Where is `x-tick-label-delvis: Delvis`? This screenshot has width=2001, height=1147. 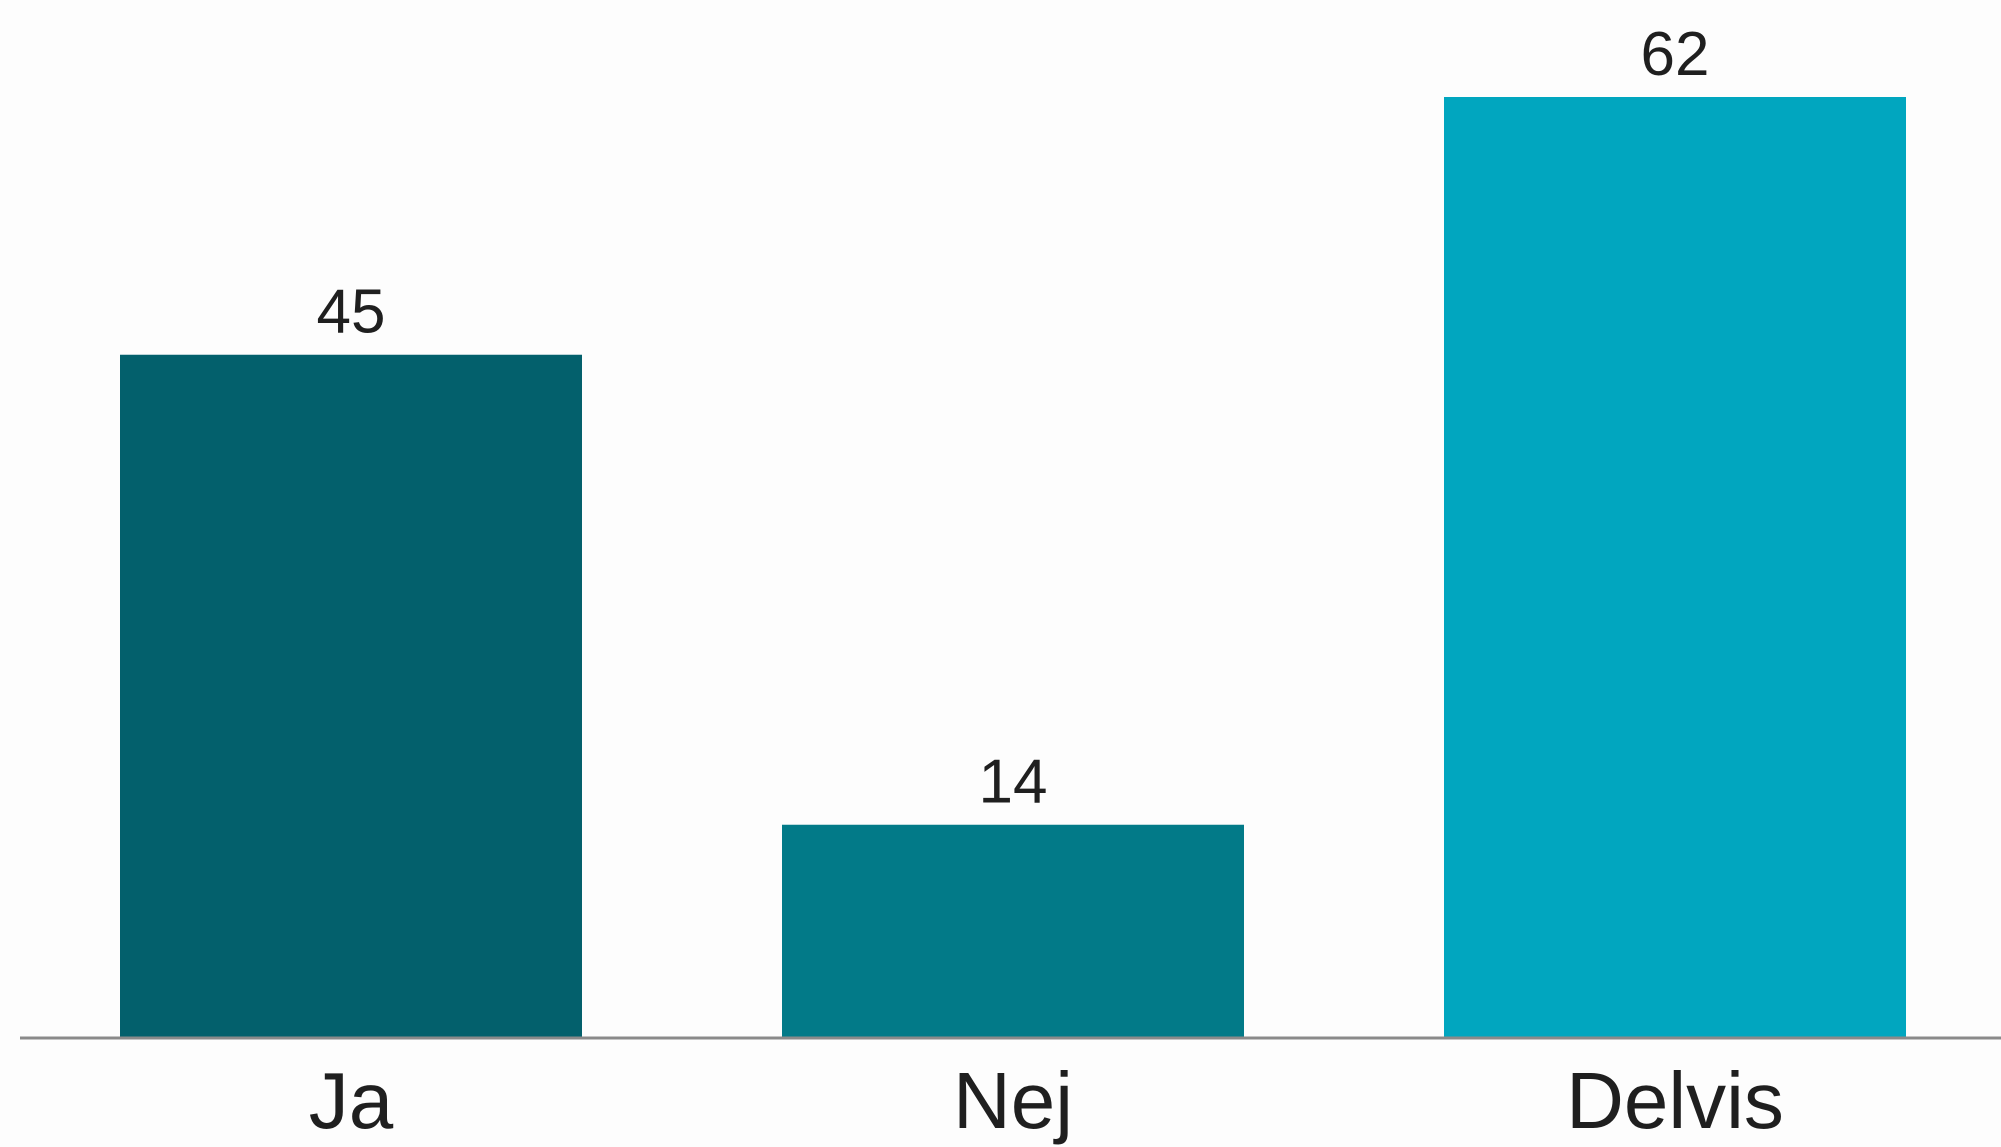
x-tick-label-delvis: Delvis is located at coordinates (1675, 1100).